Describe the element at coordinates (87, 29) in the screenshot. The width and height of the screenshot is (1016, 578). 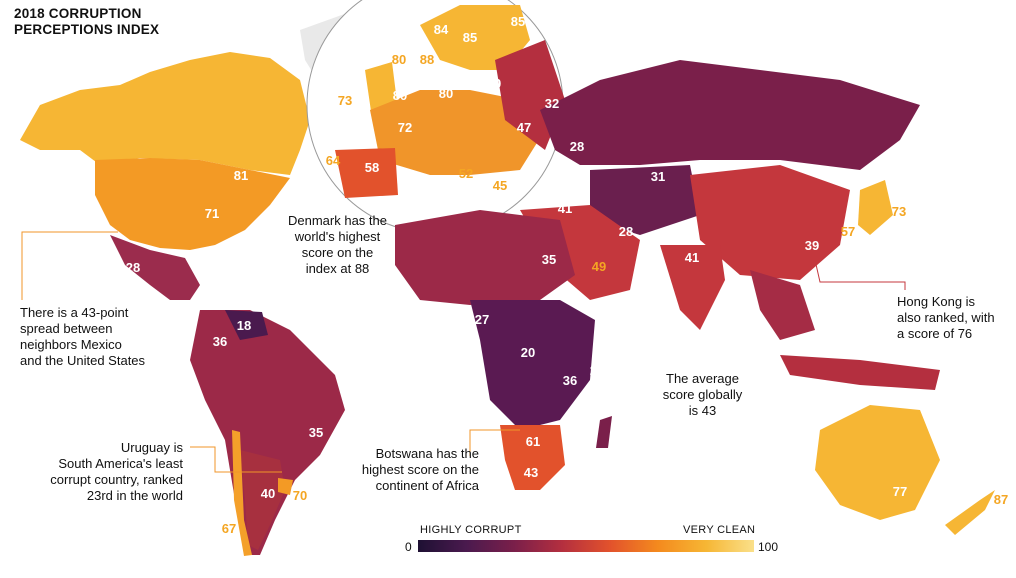
I see `title-line: PERCEPTIONS INDEX` at that location.